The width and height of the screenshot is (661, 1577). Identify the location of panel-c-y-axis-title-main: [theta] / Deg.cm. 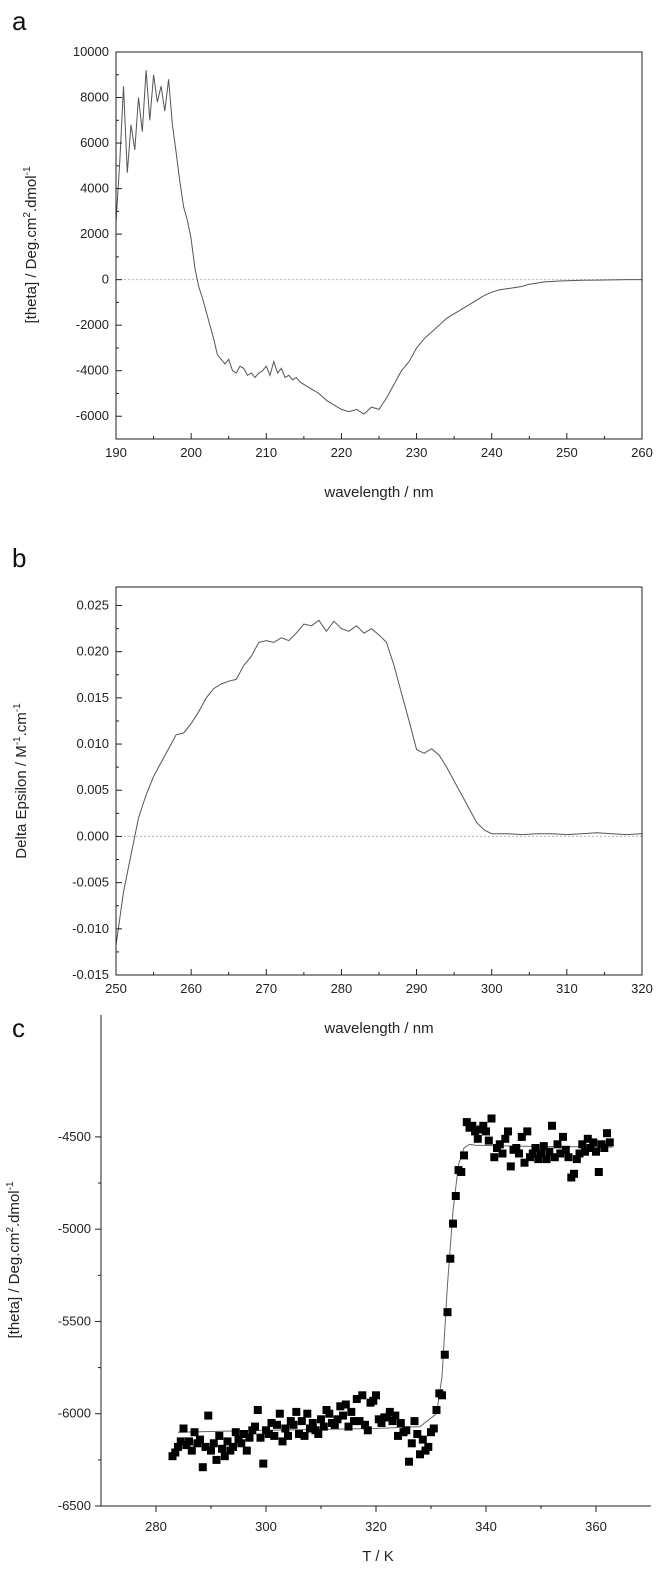
(14, 1286).